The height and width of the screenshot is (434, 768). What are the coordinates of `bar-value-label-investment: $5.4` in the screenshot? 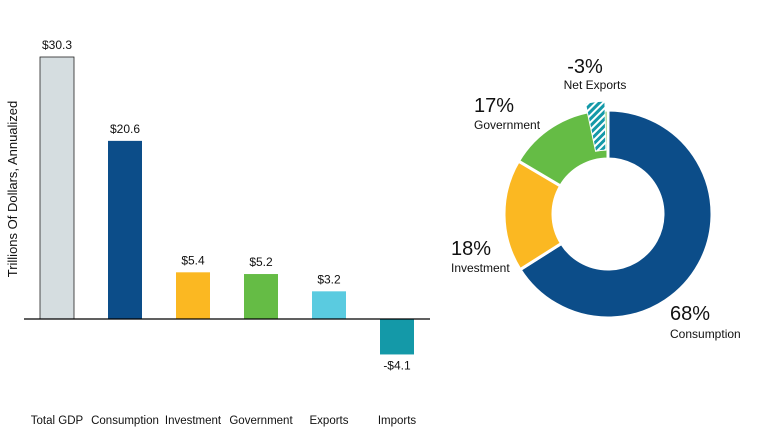 It's located at (193, 260).